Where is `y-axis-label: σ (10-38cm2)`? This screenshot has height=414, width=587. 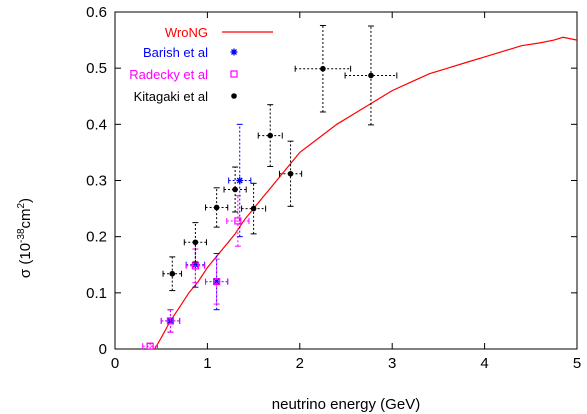
y-axis-label: σ (10-38cm2) is located at coordinates (25, 238).